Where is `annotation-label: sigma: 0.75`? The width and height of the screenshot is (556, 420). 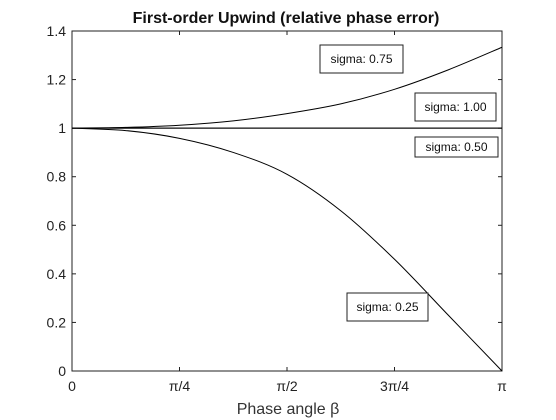
annotation-label: sigma: 0.75 is located at coordinates (361, 59).